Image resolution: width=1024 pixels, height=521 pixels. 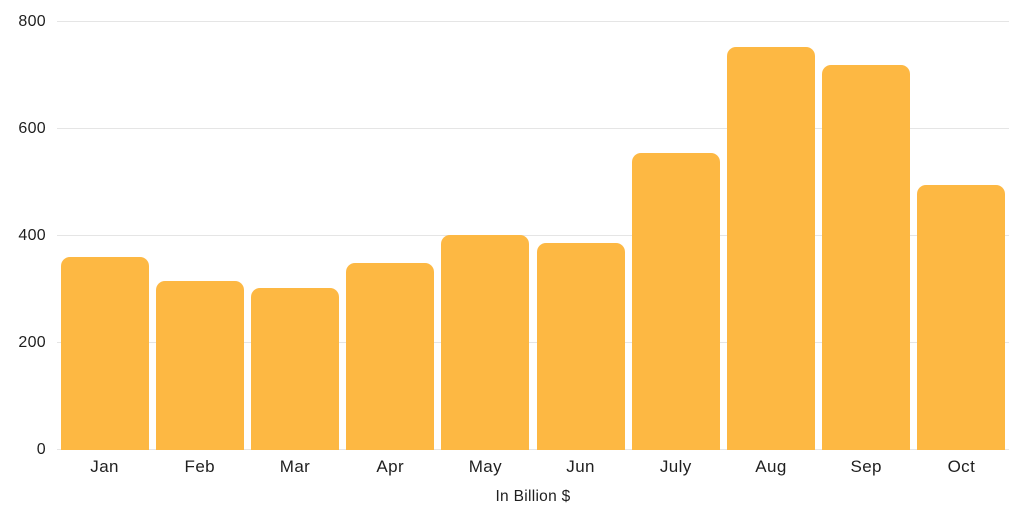 I want to click on y-tick-label: 600, so click(x=32, y=128).